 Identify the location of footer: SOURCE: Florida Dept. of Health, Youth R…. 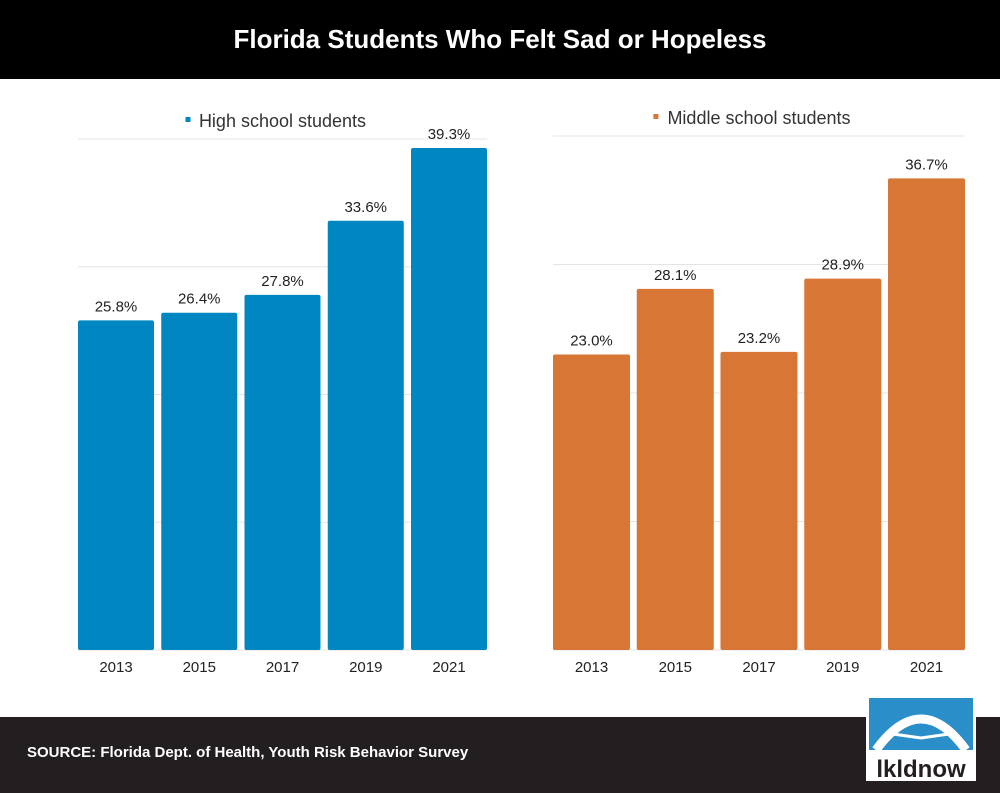
(500, 755).